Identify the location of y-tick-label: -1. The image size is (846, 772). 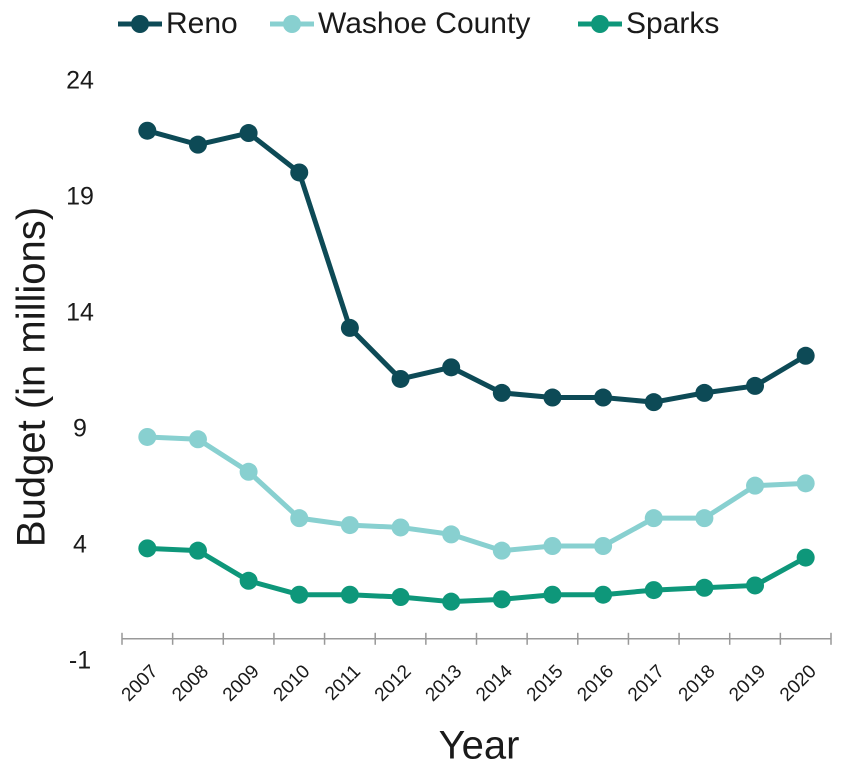
(80, 661).